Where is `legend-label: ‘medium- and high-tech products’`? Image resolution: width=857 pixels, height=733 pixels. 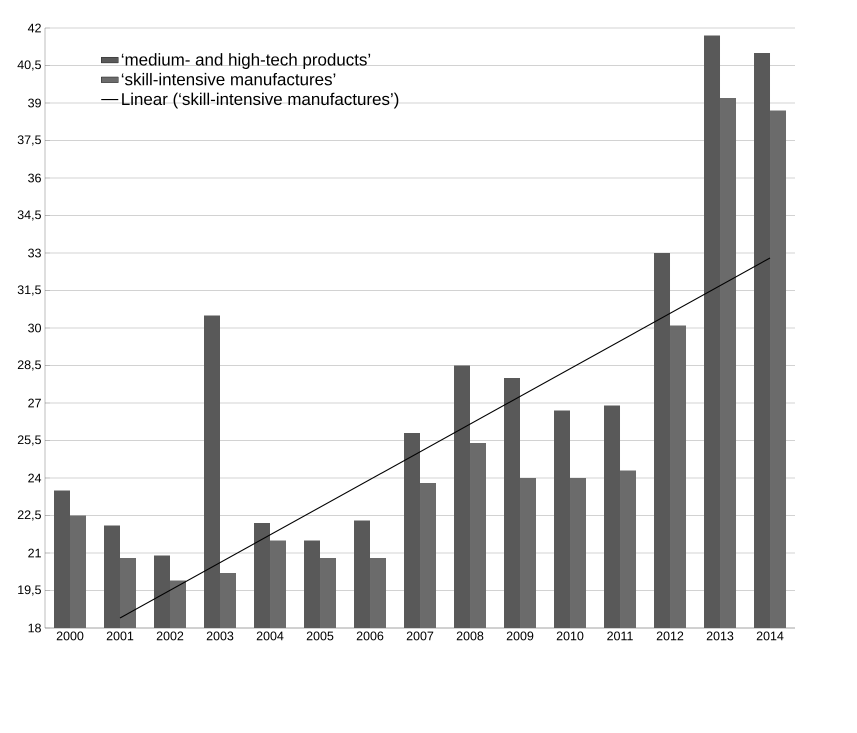
legend-label: ‘medium- and high-tech products’ is located at coordinates (246, 61).